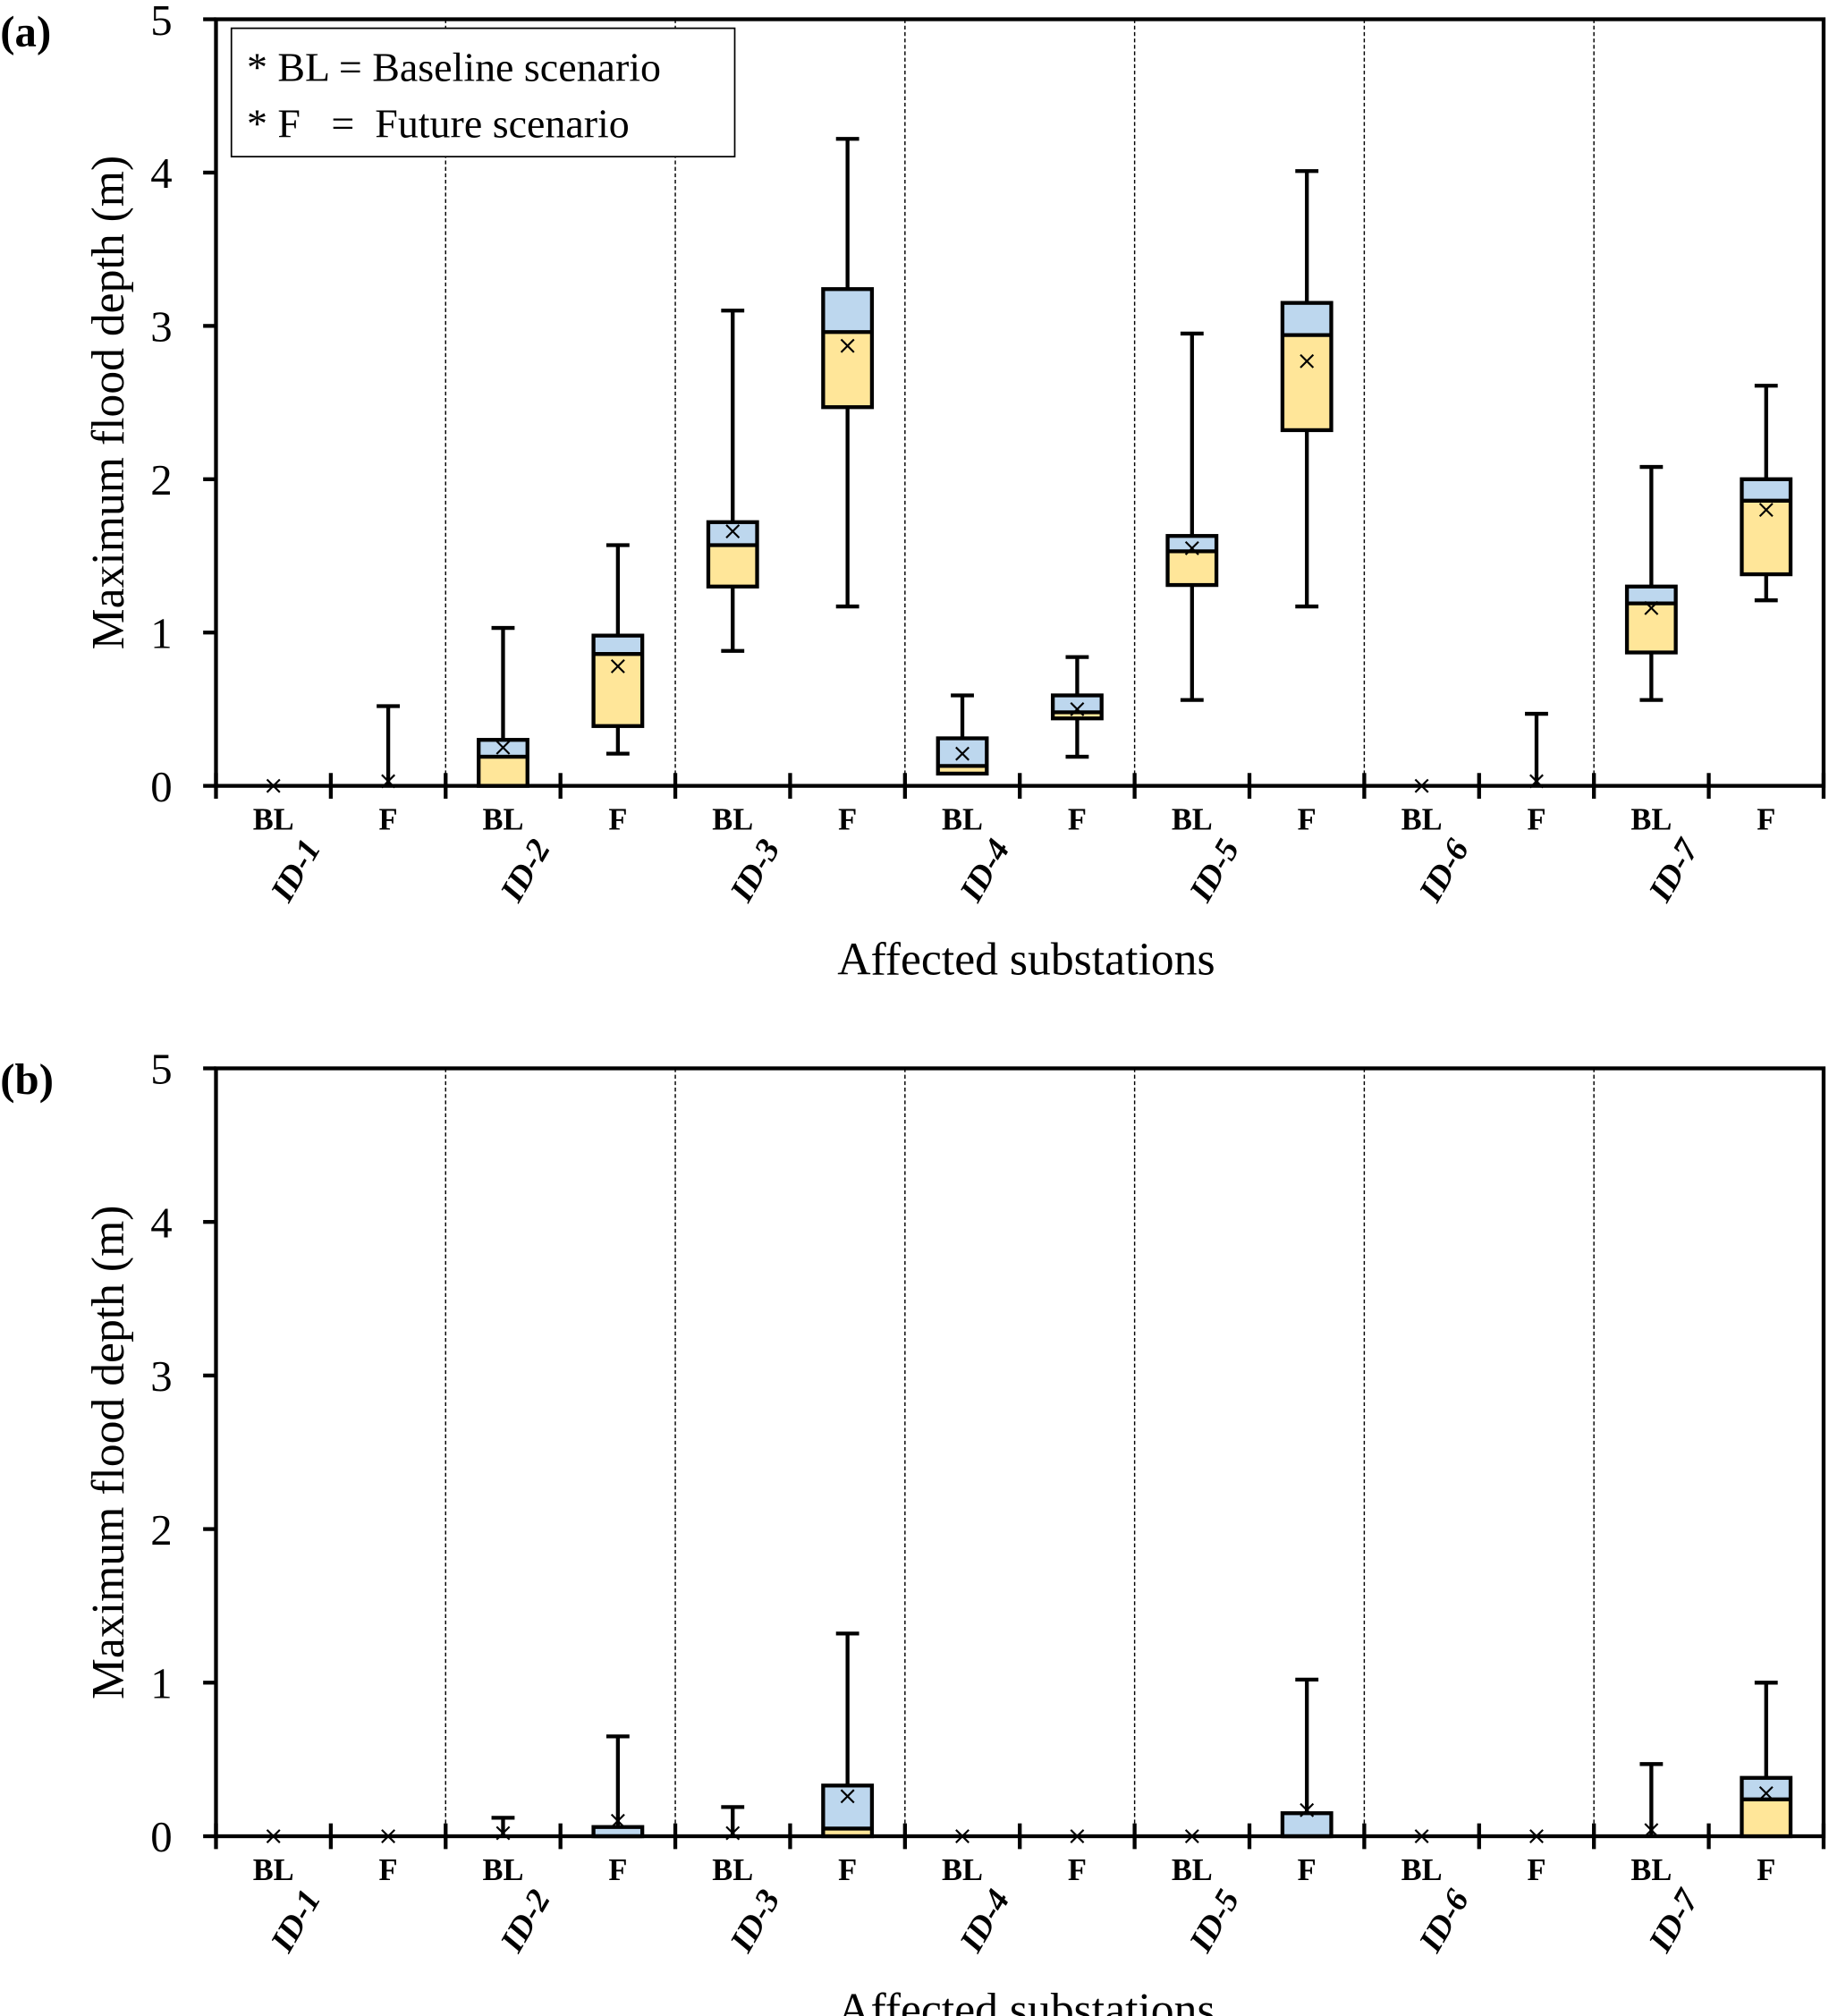 Image resolution: width=1829 pixels, height=2016 pixels. I want to click on box-ID-4-F: F, so click(1077, 1858).